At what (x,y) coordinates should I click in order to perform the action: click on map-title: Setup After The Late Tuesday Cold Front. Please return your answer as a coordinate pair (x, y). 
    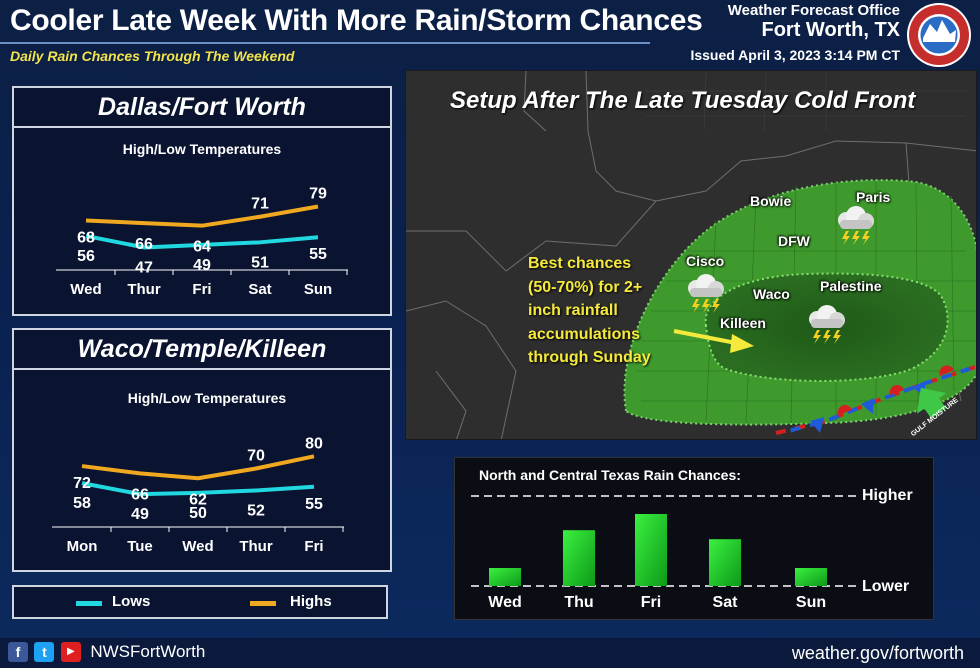
    Looking at the image, I should click on (683, 100).